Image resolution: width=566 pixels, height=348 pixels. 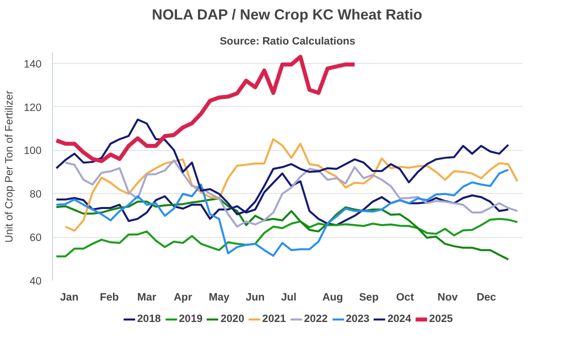 What do you see at coordinates (358, 319) in the screenshot?
I see `legend-label: 2023` at bounding box center [358, 319].